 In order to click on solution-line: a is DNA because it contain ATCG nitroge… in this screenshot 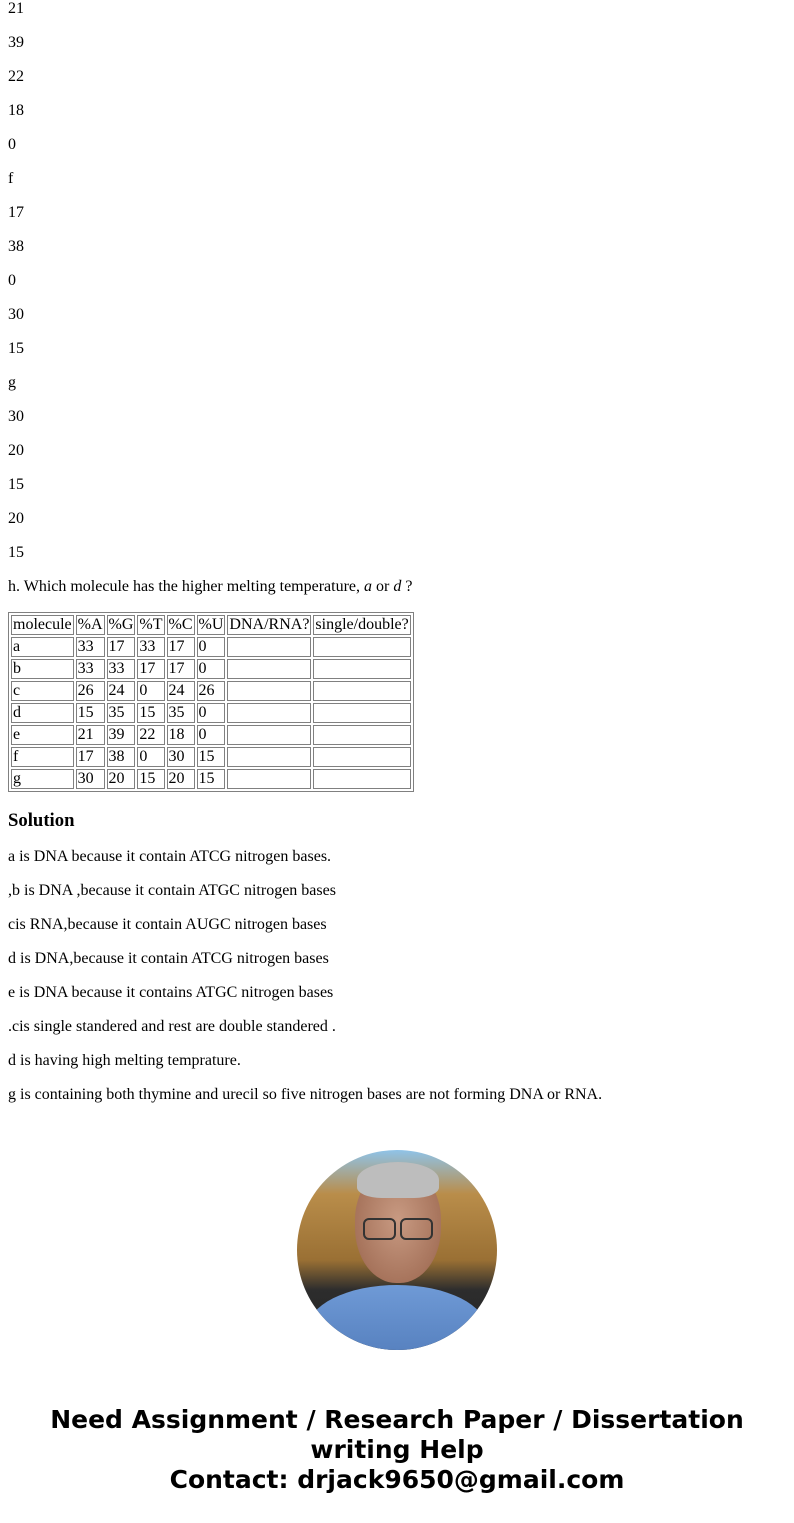, I will do `click(170, 856)`.